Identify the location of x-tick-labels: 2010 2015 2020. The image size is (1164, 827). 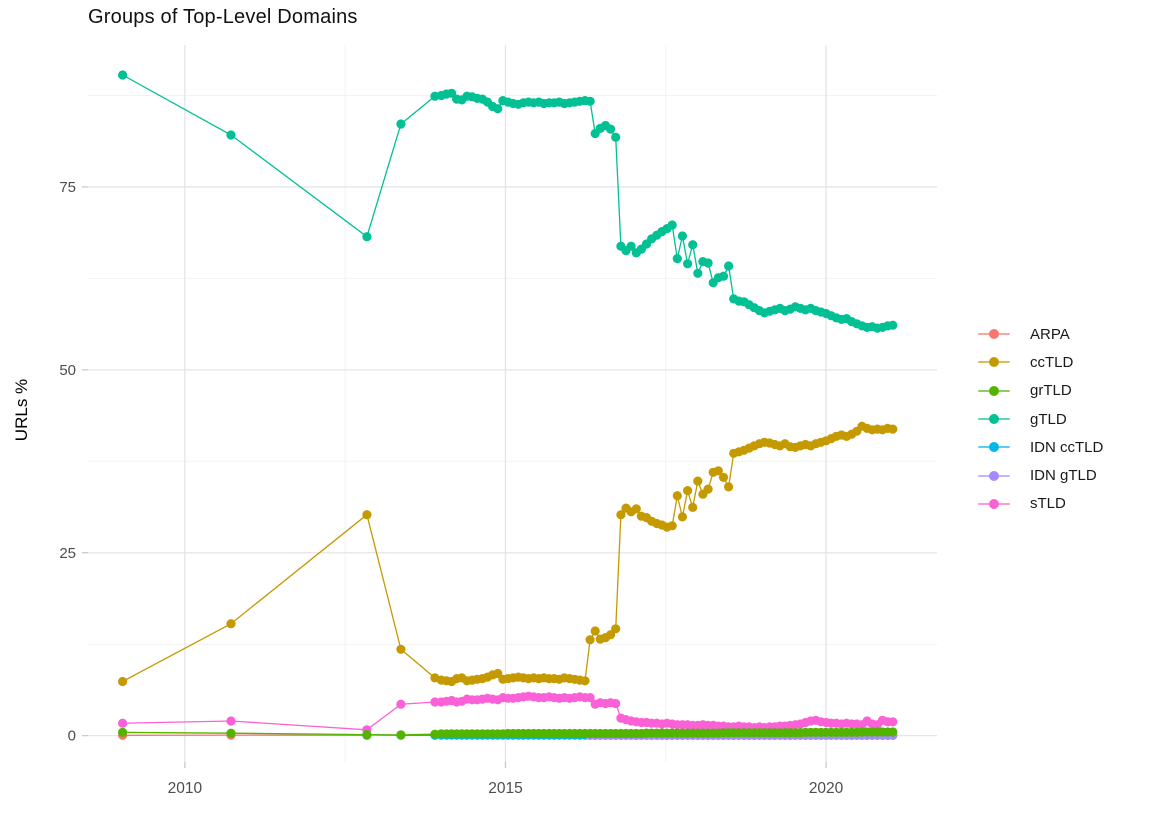
(506, 788).